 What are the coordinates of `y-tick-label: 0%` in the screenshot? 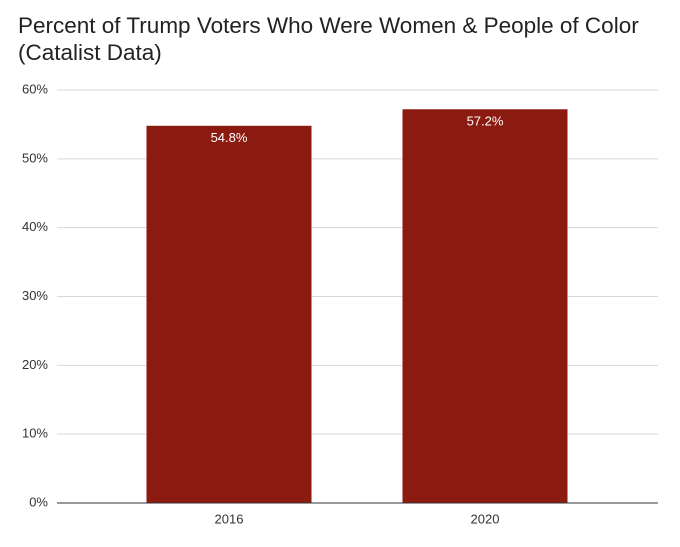 It's located at (38, 501).